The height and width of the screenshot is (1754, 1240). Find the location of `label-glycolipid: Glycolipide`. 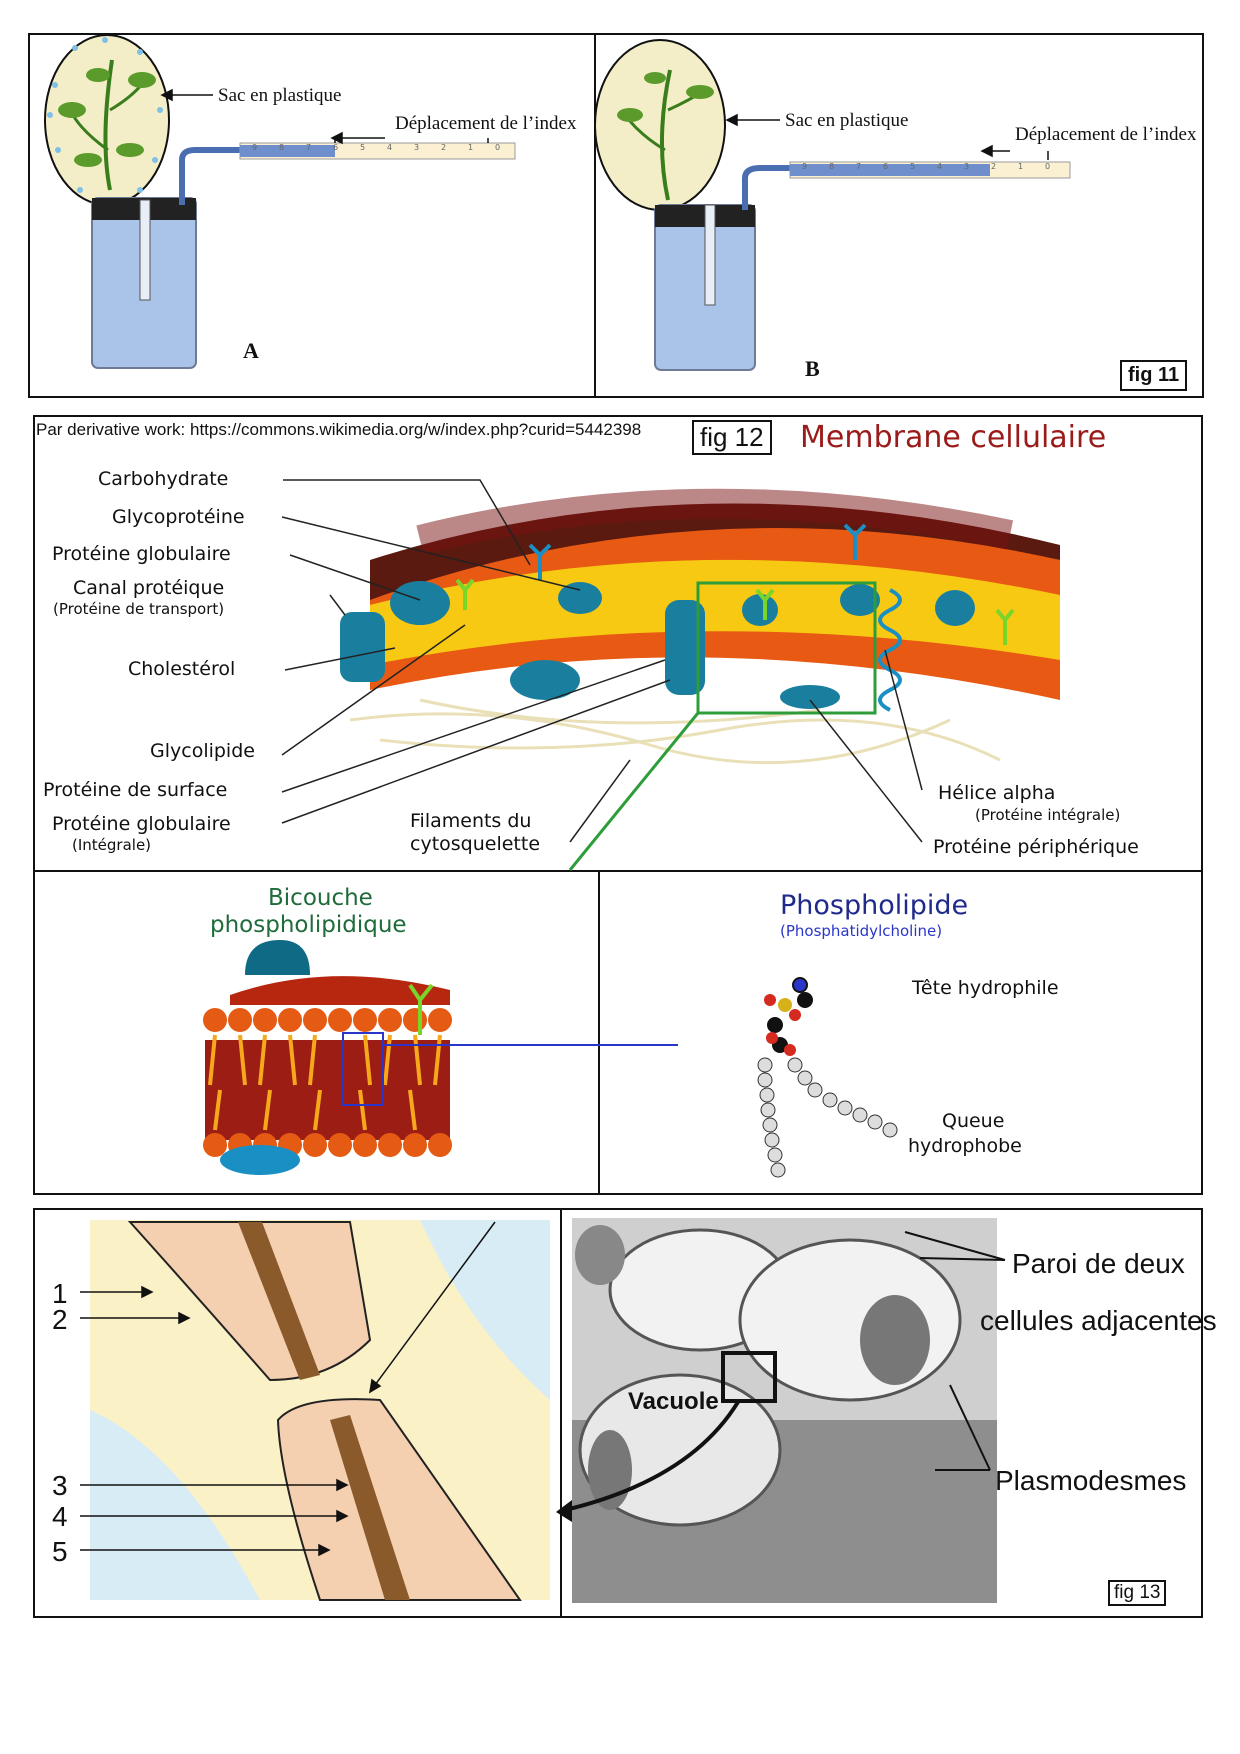

label-glycolipid: Glycolipide is located at coordinates (202, 751).